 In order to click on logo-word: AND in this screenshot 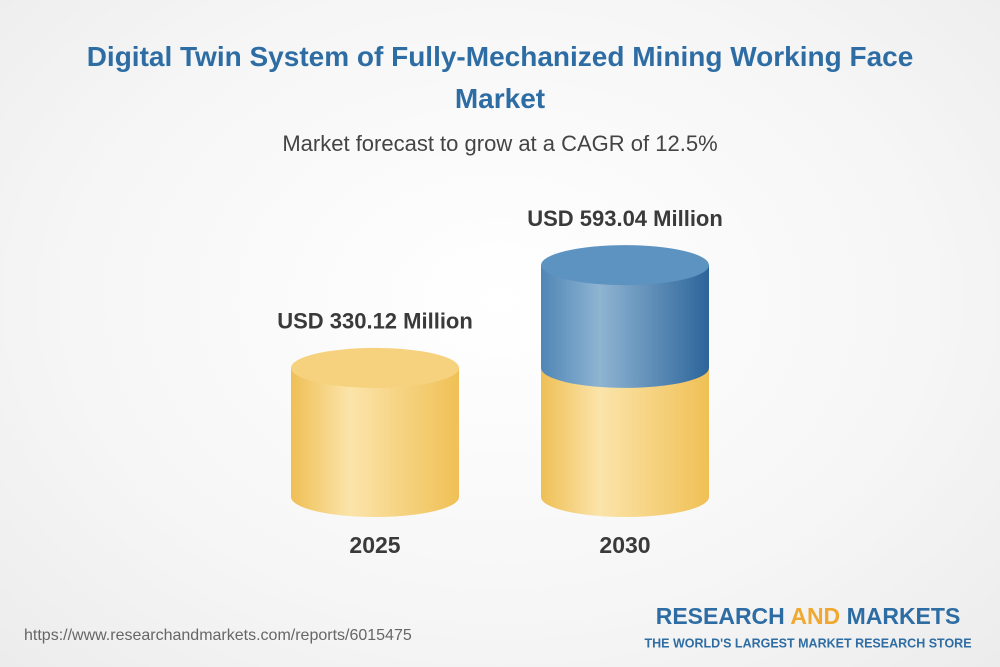, I will do `click(815, 616)`.